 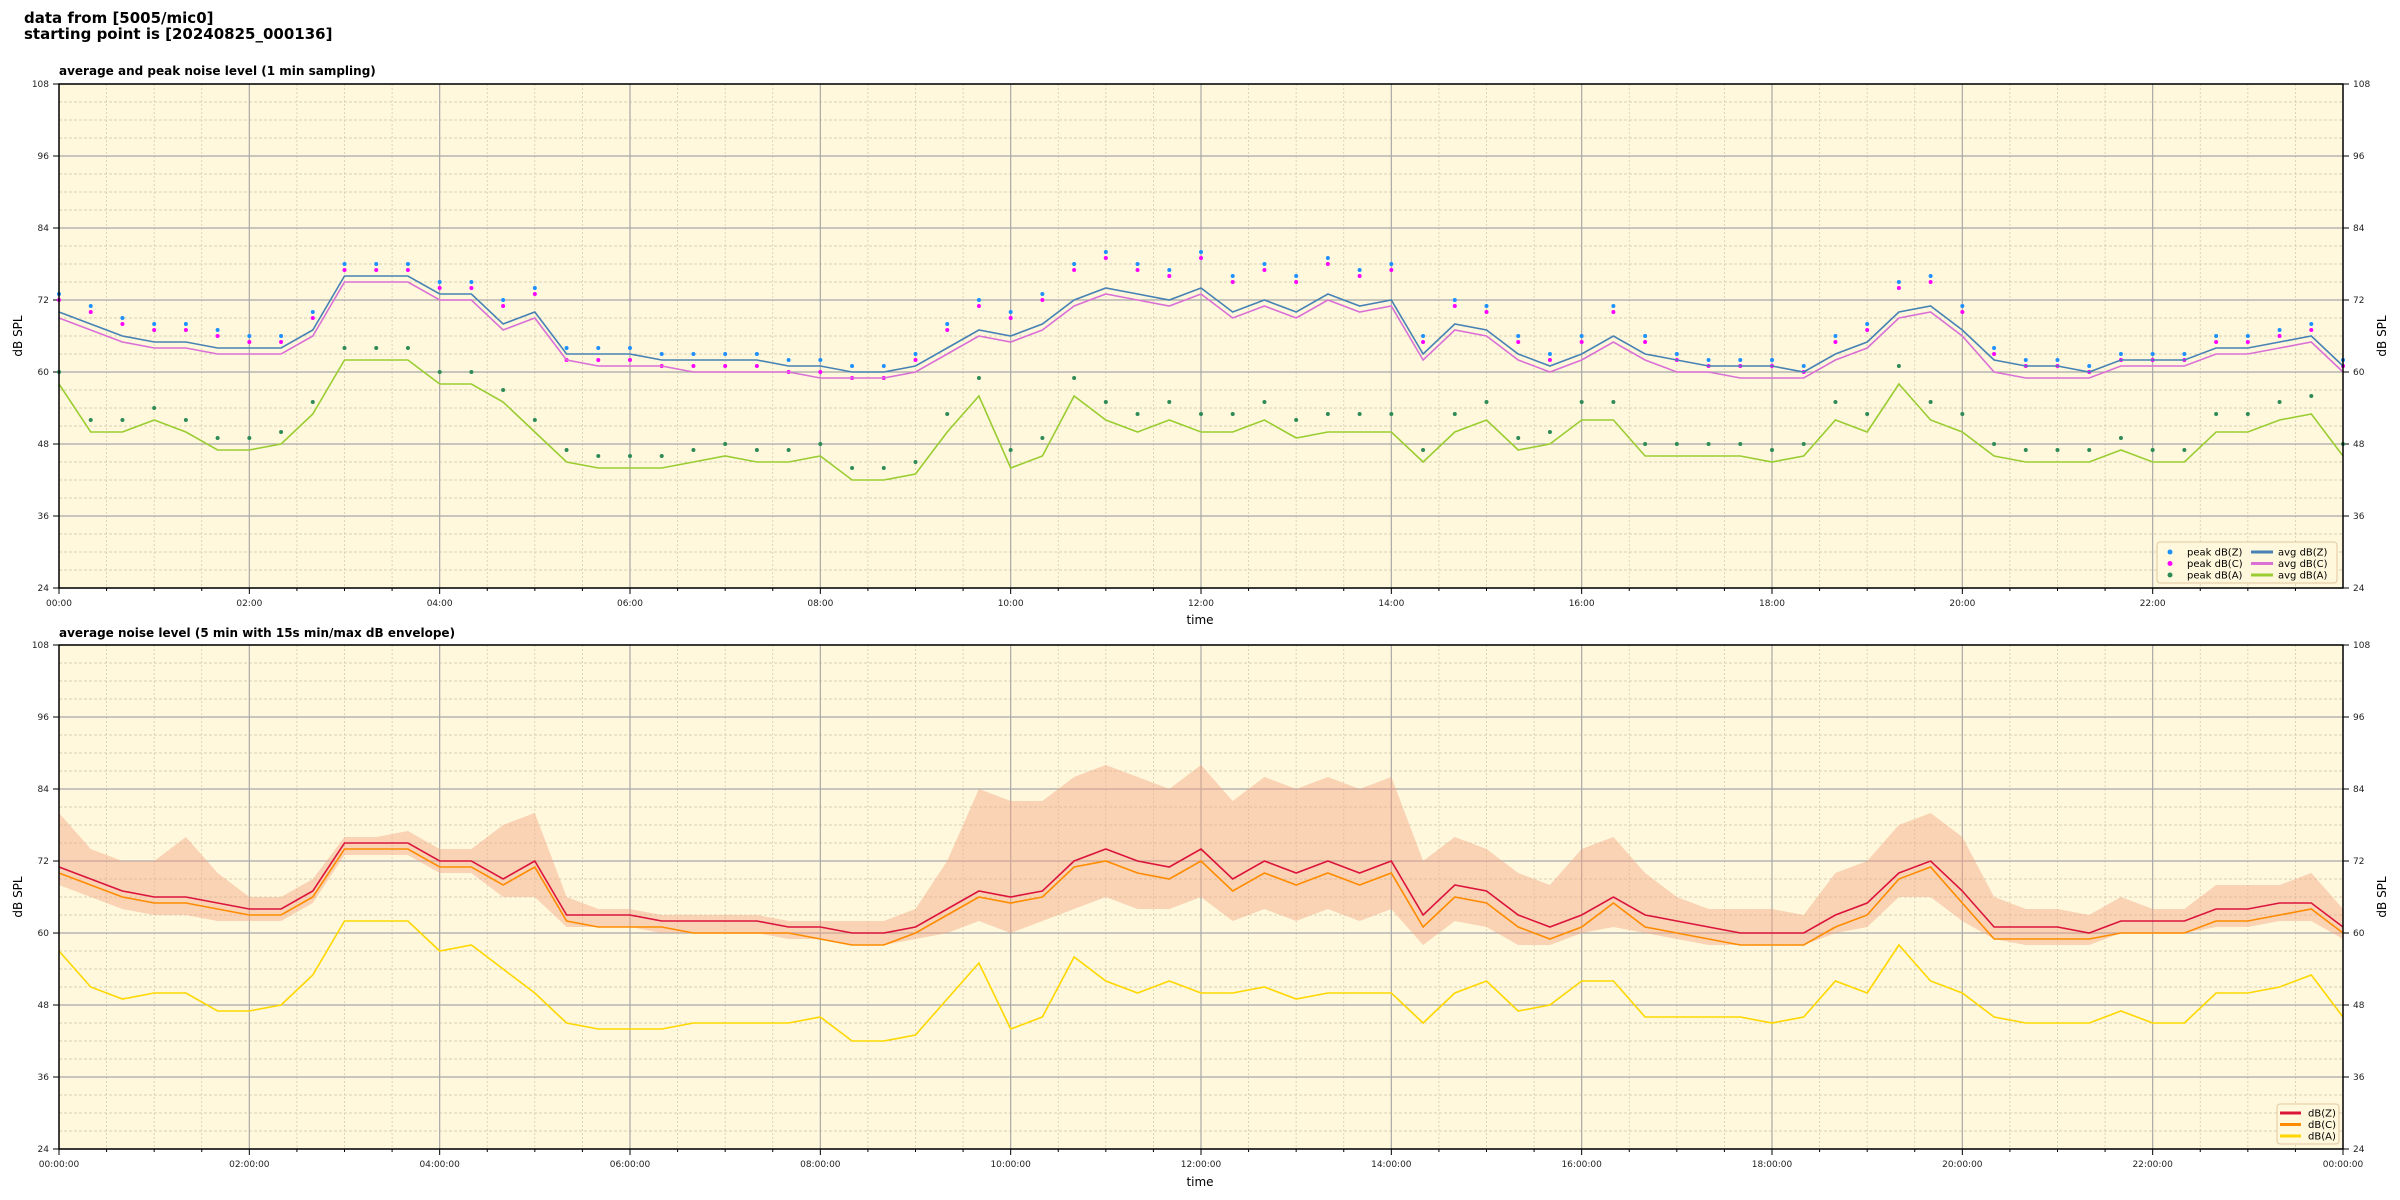 I want to click on y-tick-label: 96, so click(x=44, y=718).